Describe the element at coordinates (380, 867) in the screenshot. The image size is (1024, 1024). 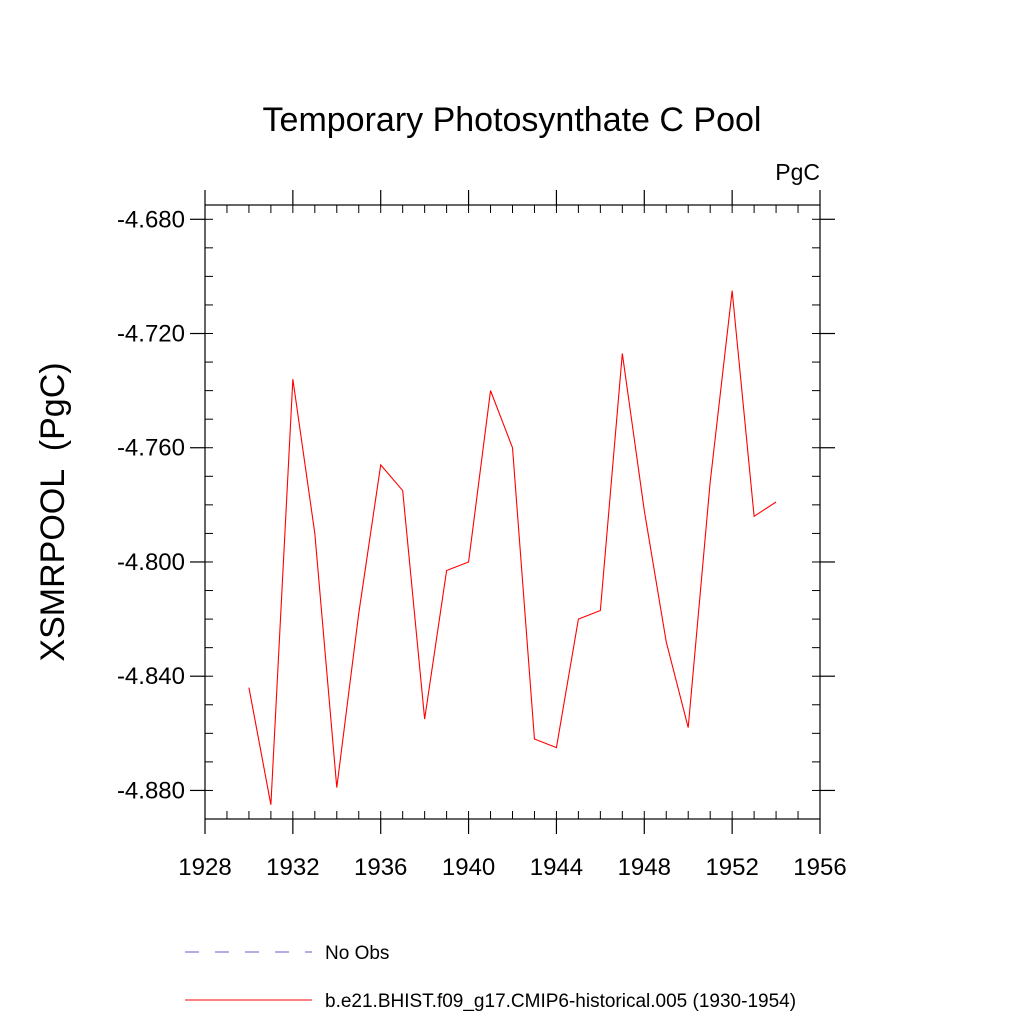
I see `x-tick-label: 1936` at that location.